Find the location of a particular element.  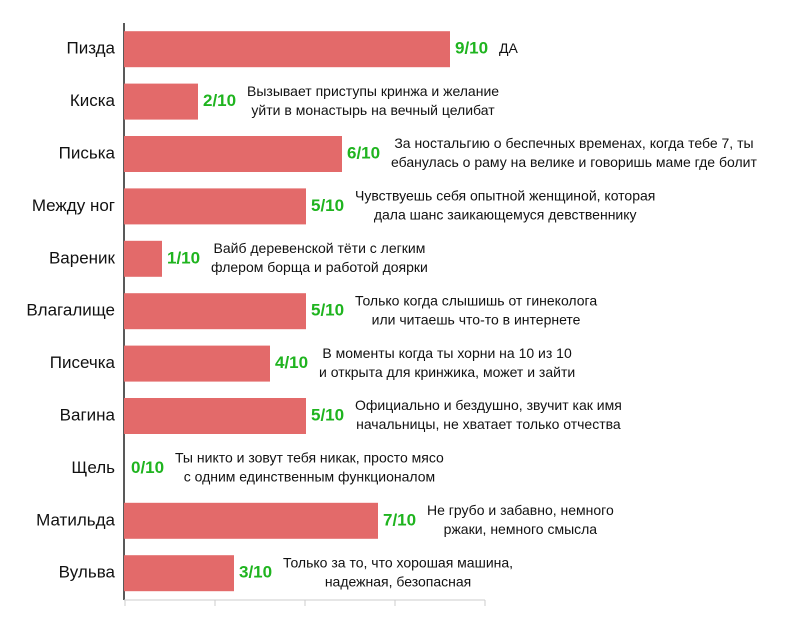

category-label: Вульва is located at coordinates (87, 572).